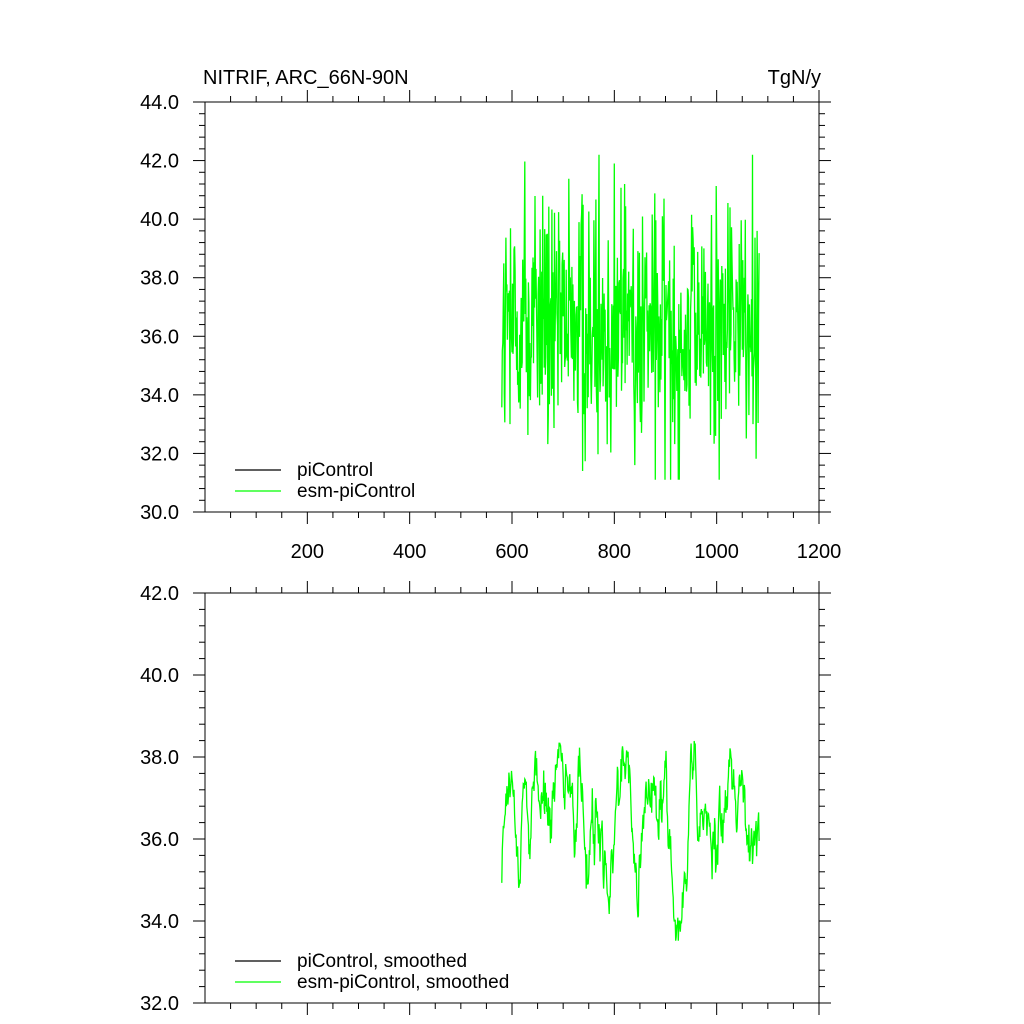 This screenshot has height=1024, width=1024. Describe the element at coordinates (382, 961) in the screenshot. I see `legend-label: piControl, smoothed` at that location.